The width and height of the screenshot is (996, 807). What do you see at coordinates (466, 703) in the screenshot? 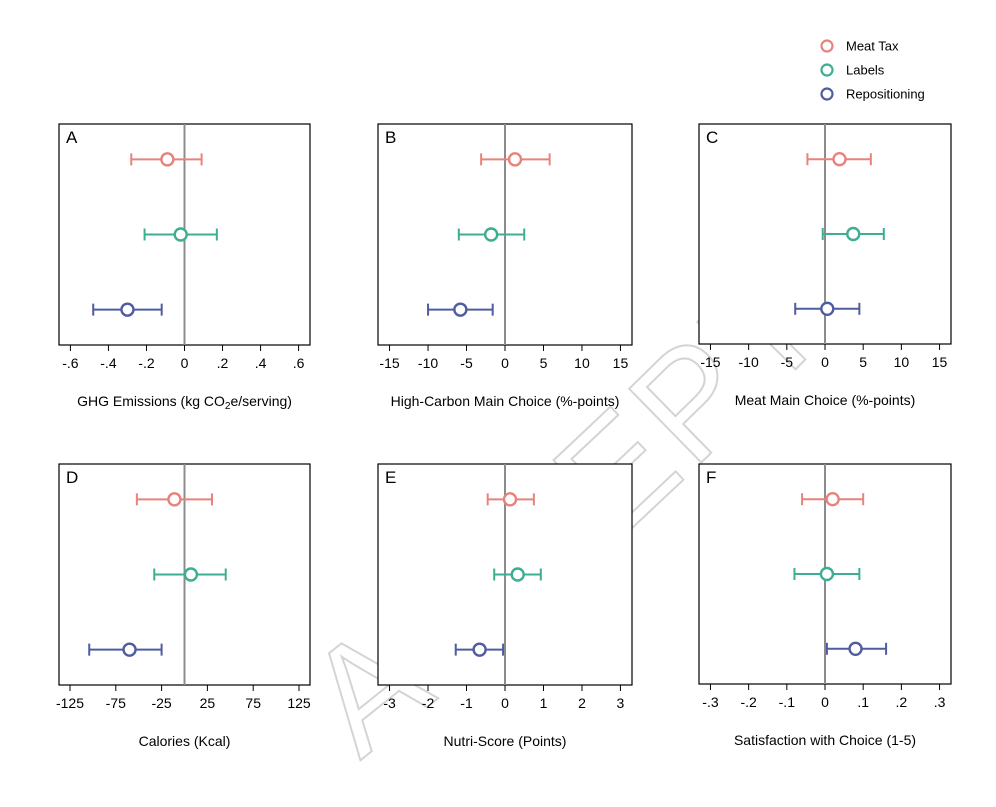
I see `x-tick-label: -1` at bounding box center [466, 703].